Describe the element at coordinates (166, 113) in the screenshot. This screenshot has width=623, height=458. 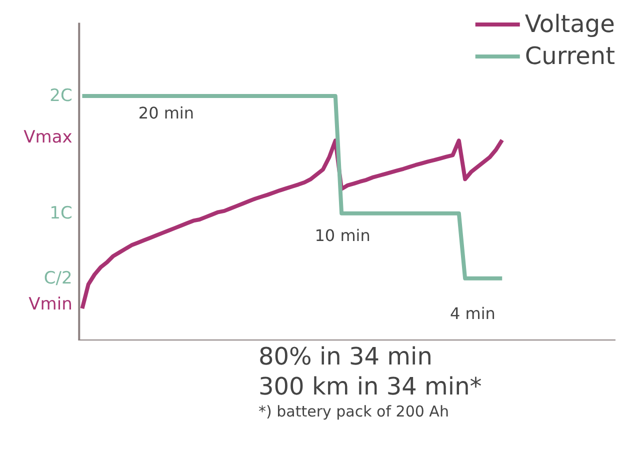
I see `annotation: 20 min` at that location.